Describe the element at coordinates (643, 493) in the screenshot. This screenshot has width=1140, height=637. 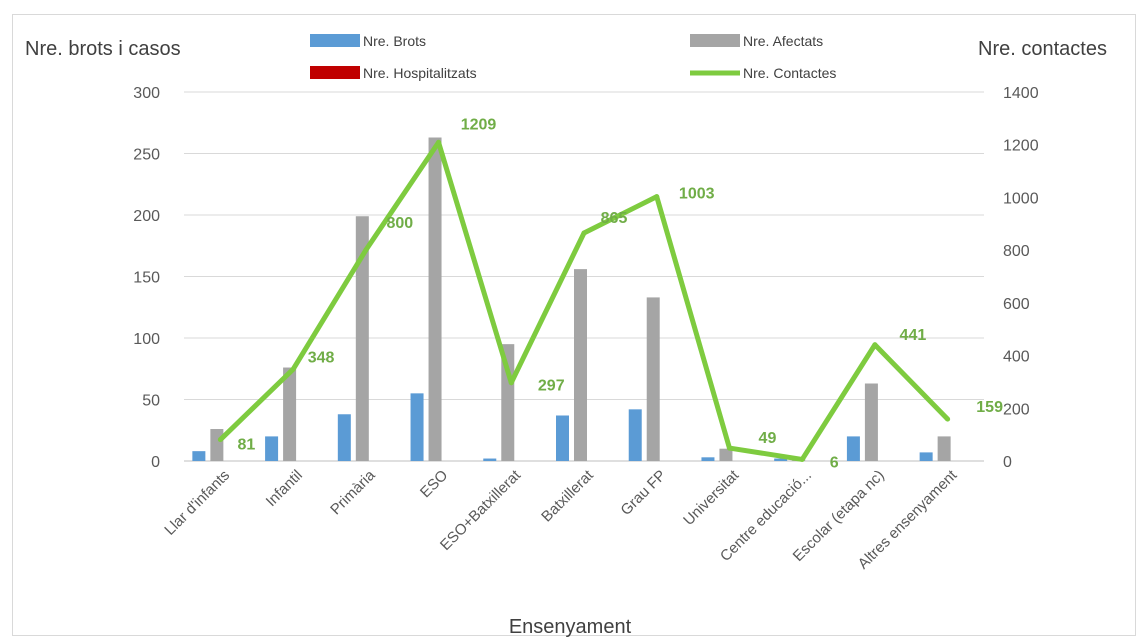
I see `category-label: Grau FP` at that location.